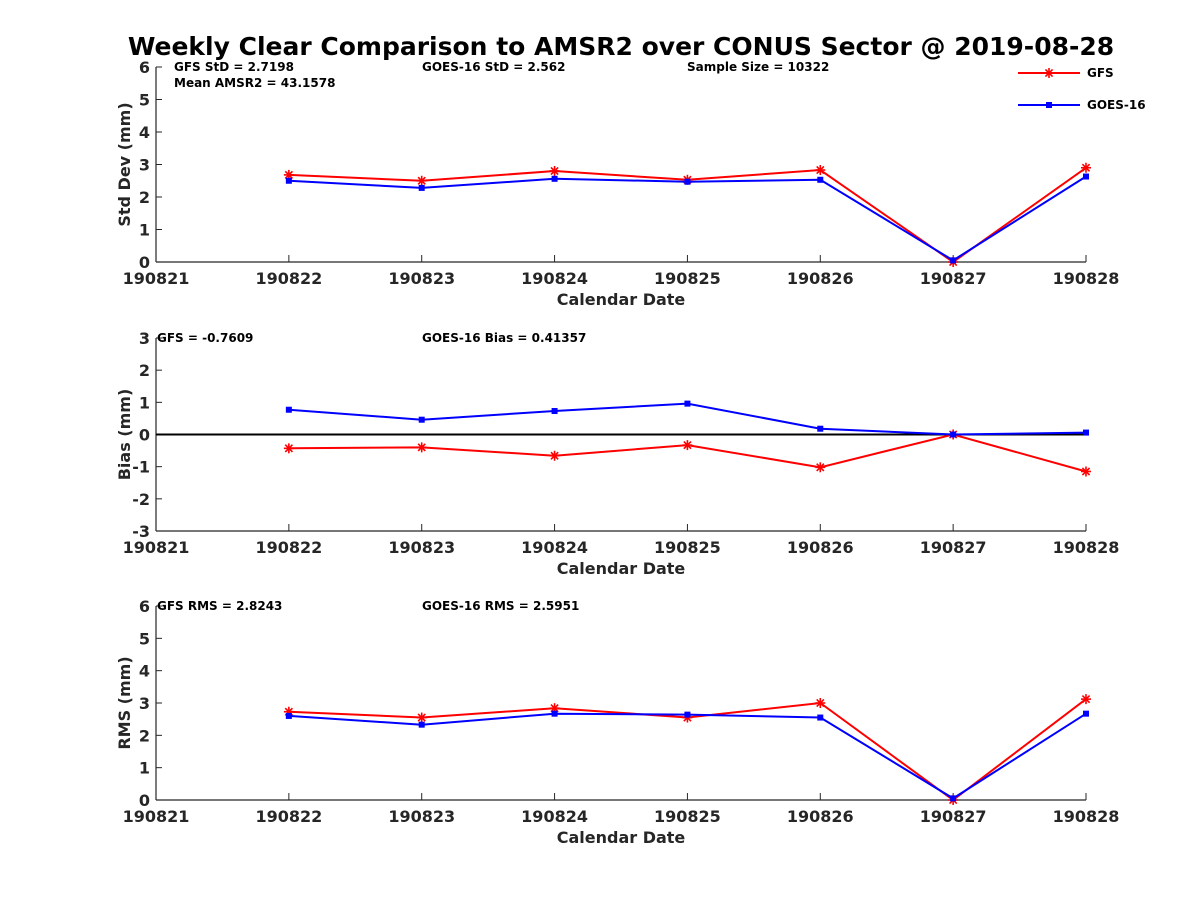 The width and height of the screenshot is (1200, 900). I want to click on stat-text: GOES-16 RMS = 2.5951, so click(500, 606).